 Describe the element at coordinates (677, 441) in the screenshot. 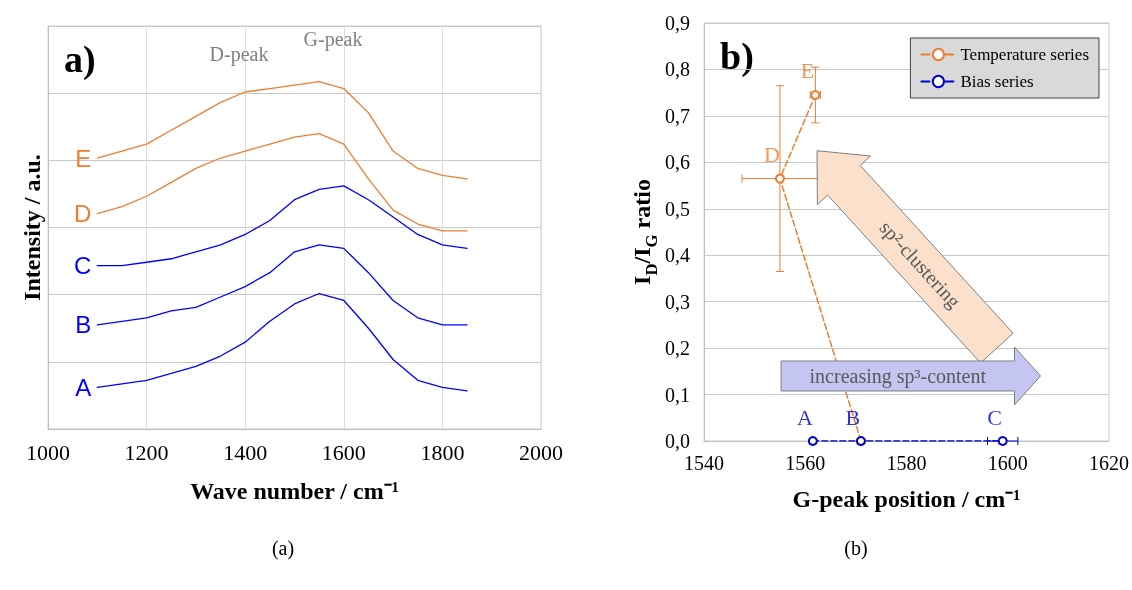

I see `y-tick-label: 0,0` at that location.